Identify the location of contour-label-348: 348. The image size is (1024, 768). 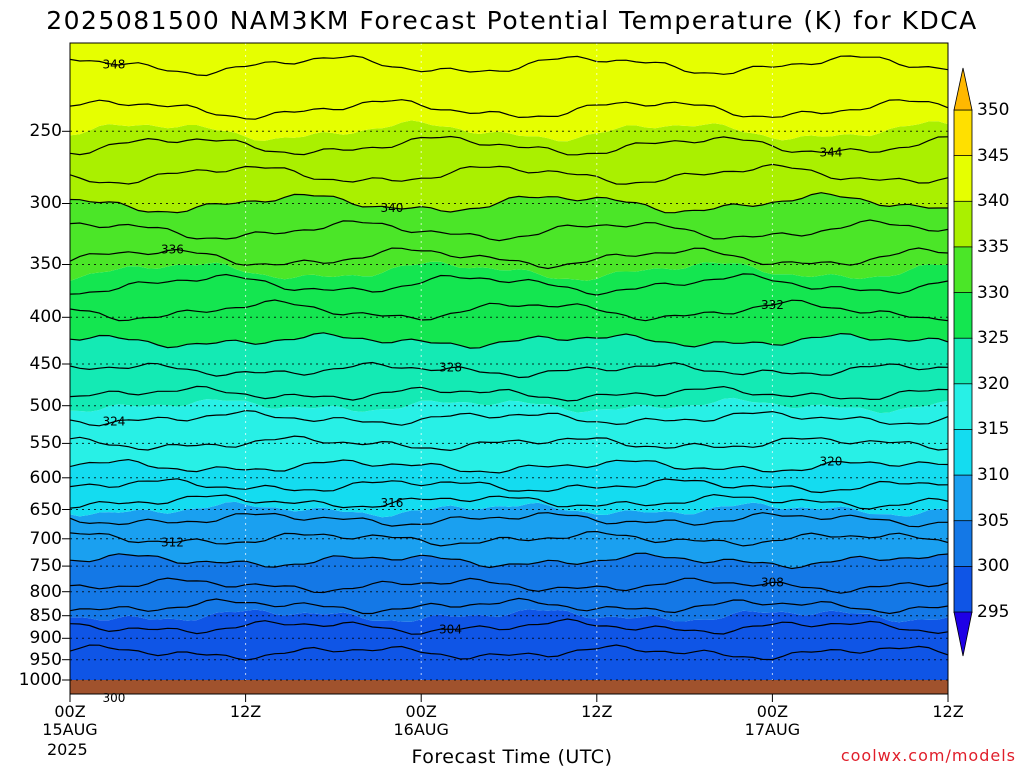
(113, 65).